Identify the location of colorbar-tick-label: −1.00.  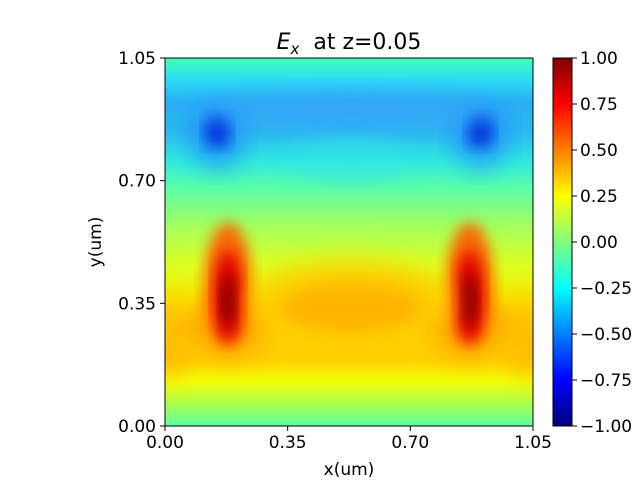
(606, 427).